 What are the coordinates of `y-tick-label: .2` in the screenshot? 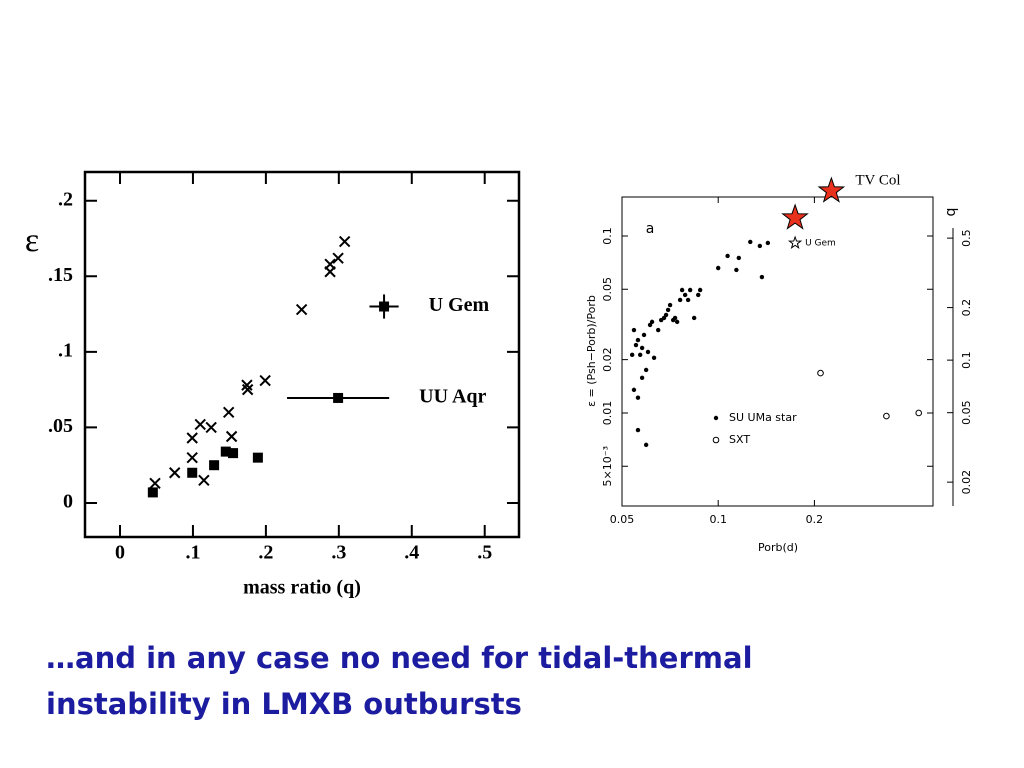 It's located at (65, 199).